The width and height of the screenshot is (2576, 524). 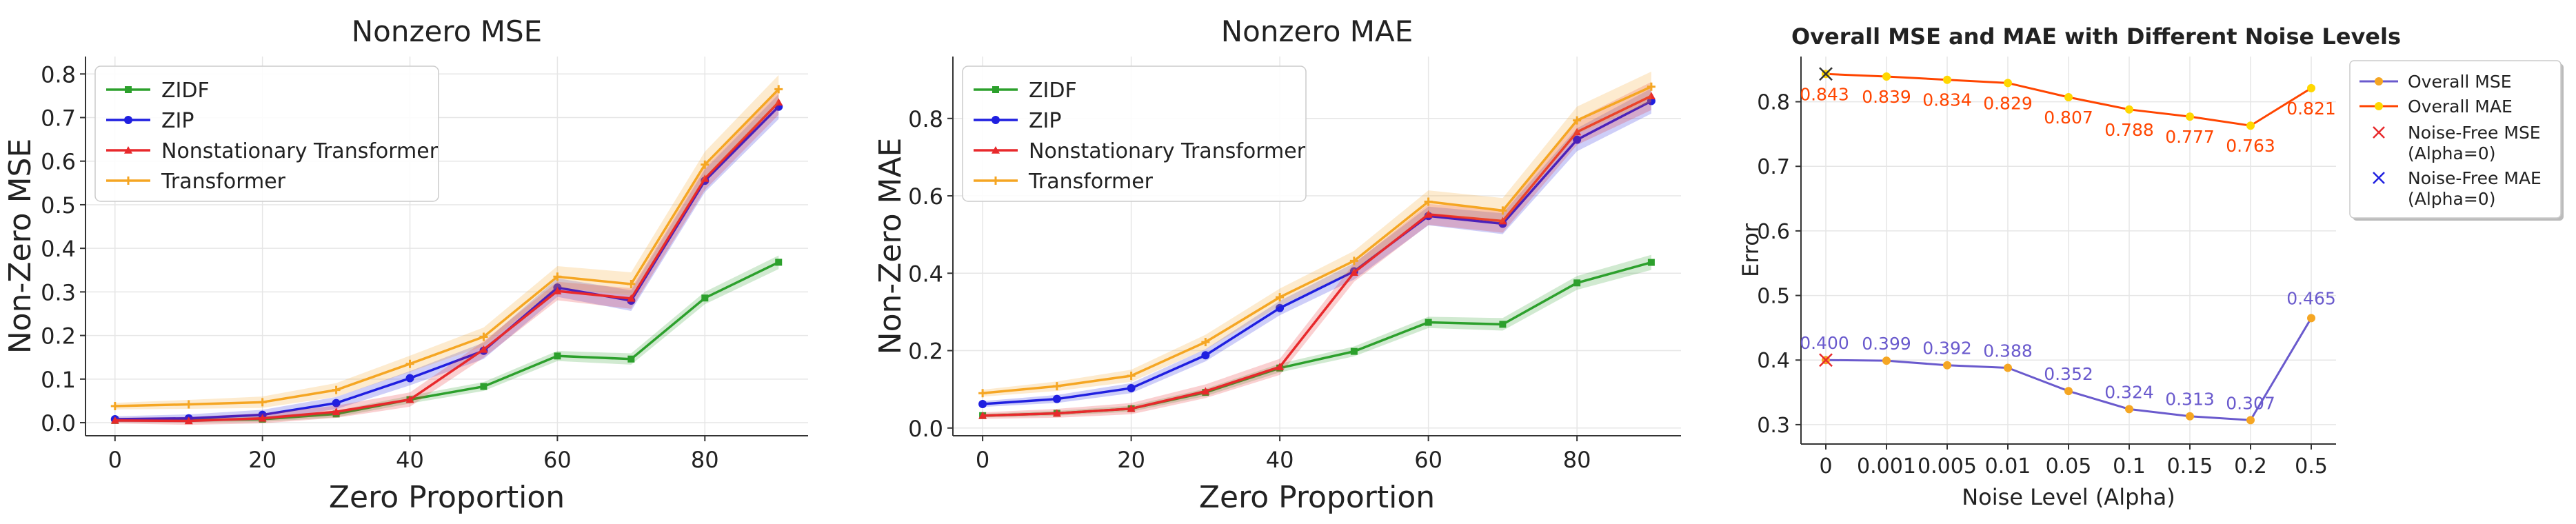 I want to click on y-tick-label: 0.2, so click(x=58, y=336).